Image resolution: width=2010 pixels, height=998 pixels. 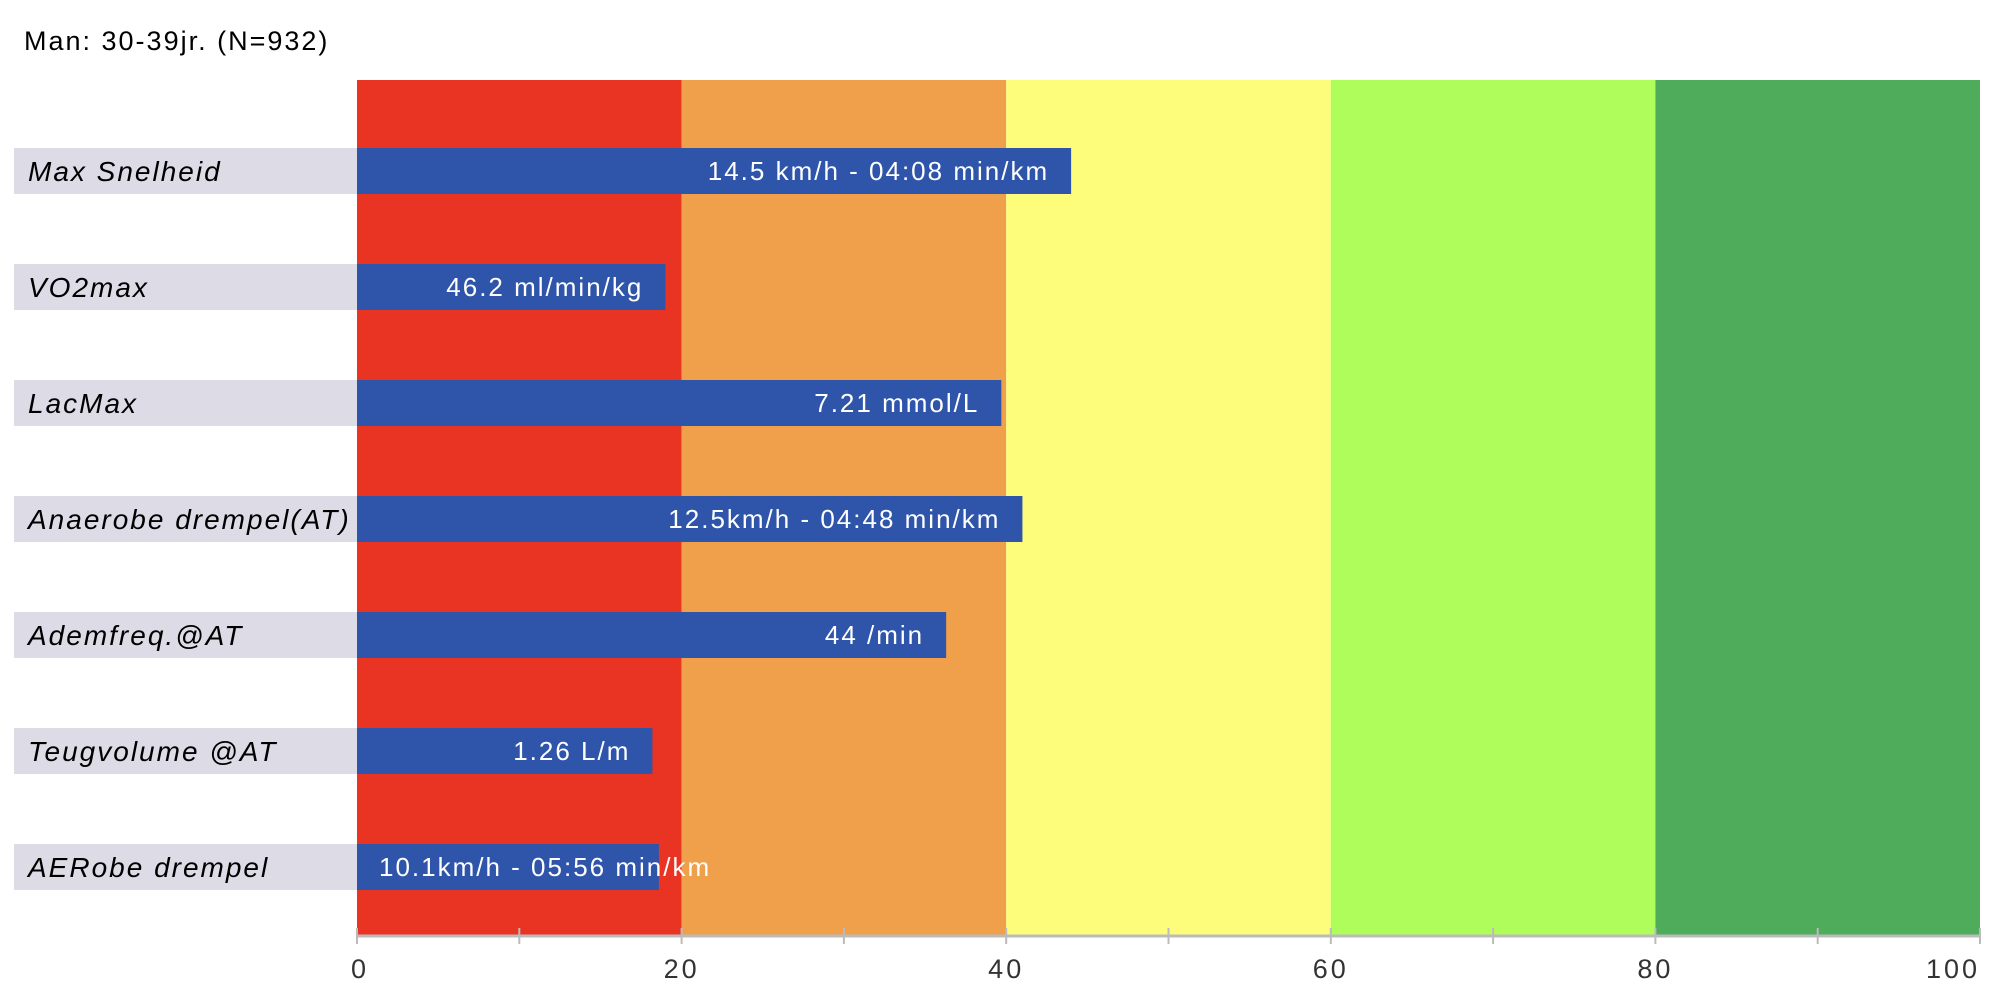 What do you see at coordinates (1006, 969) in the screenshot?
I see `x-tick-label: 40` at bounding box center [1006, 969].